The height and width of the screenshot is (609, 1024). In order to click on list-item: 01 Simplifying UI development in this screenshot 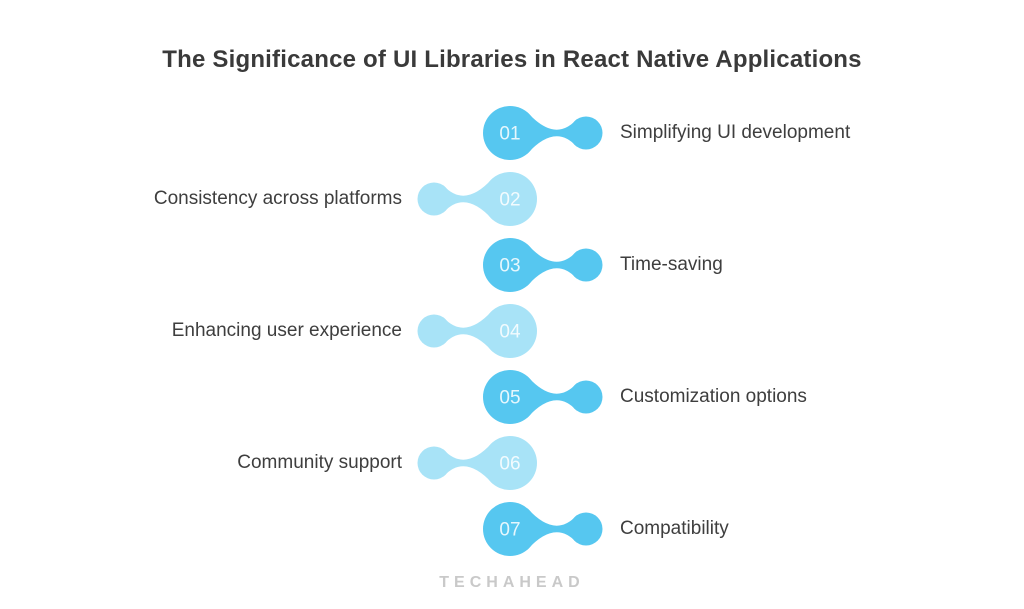, I will do `click(512, 133)`.